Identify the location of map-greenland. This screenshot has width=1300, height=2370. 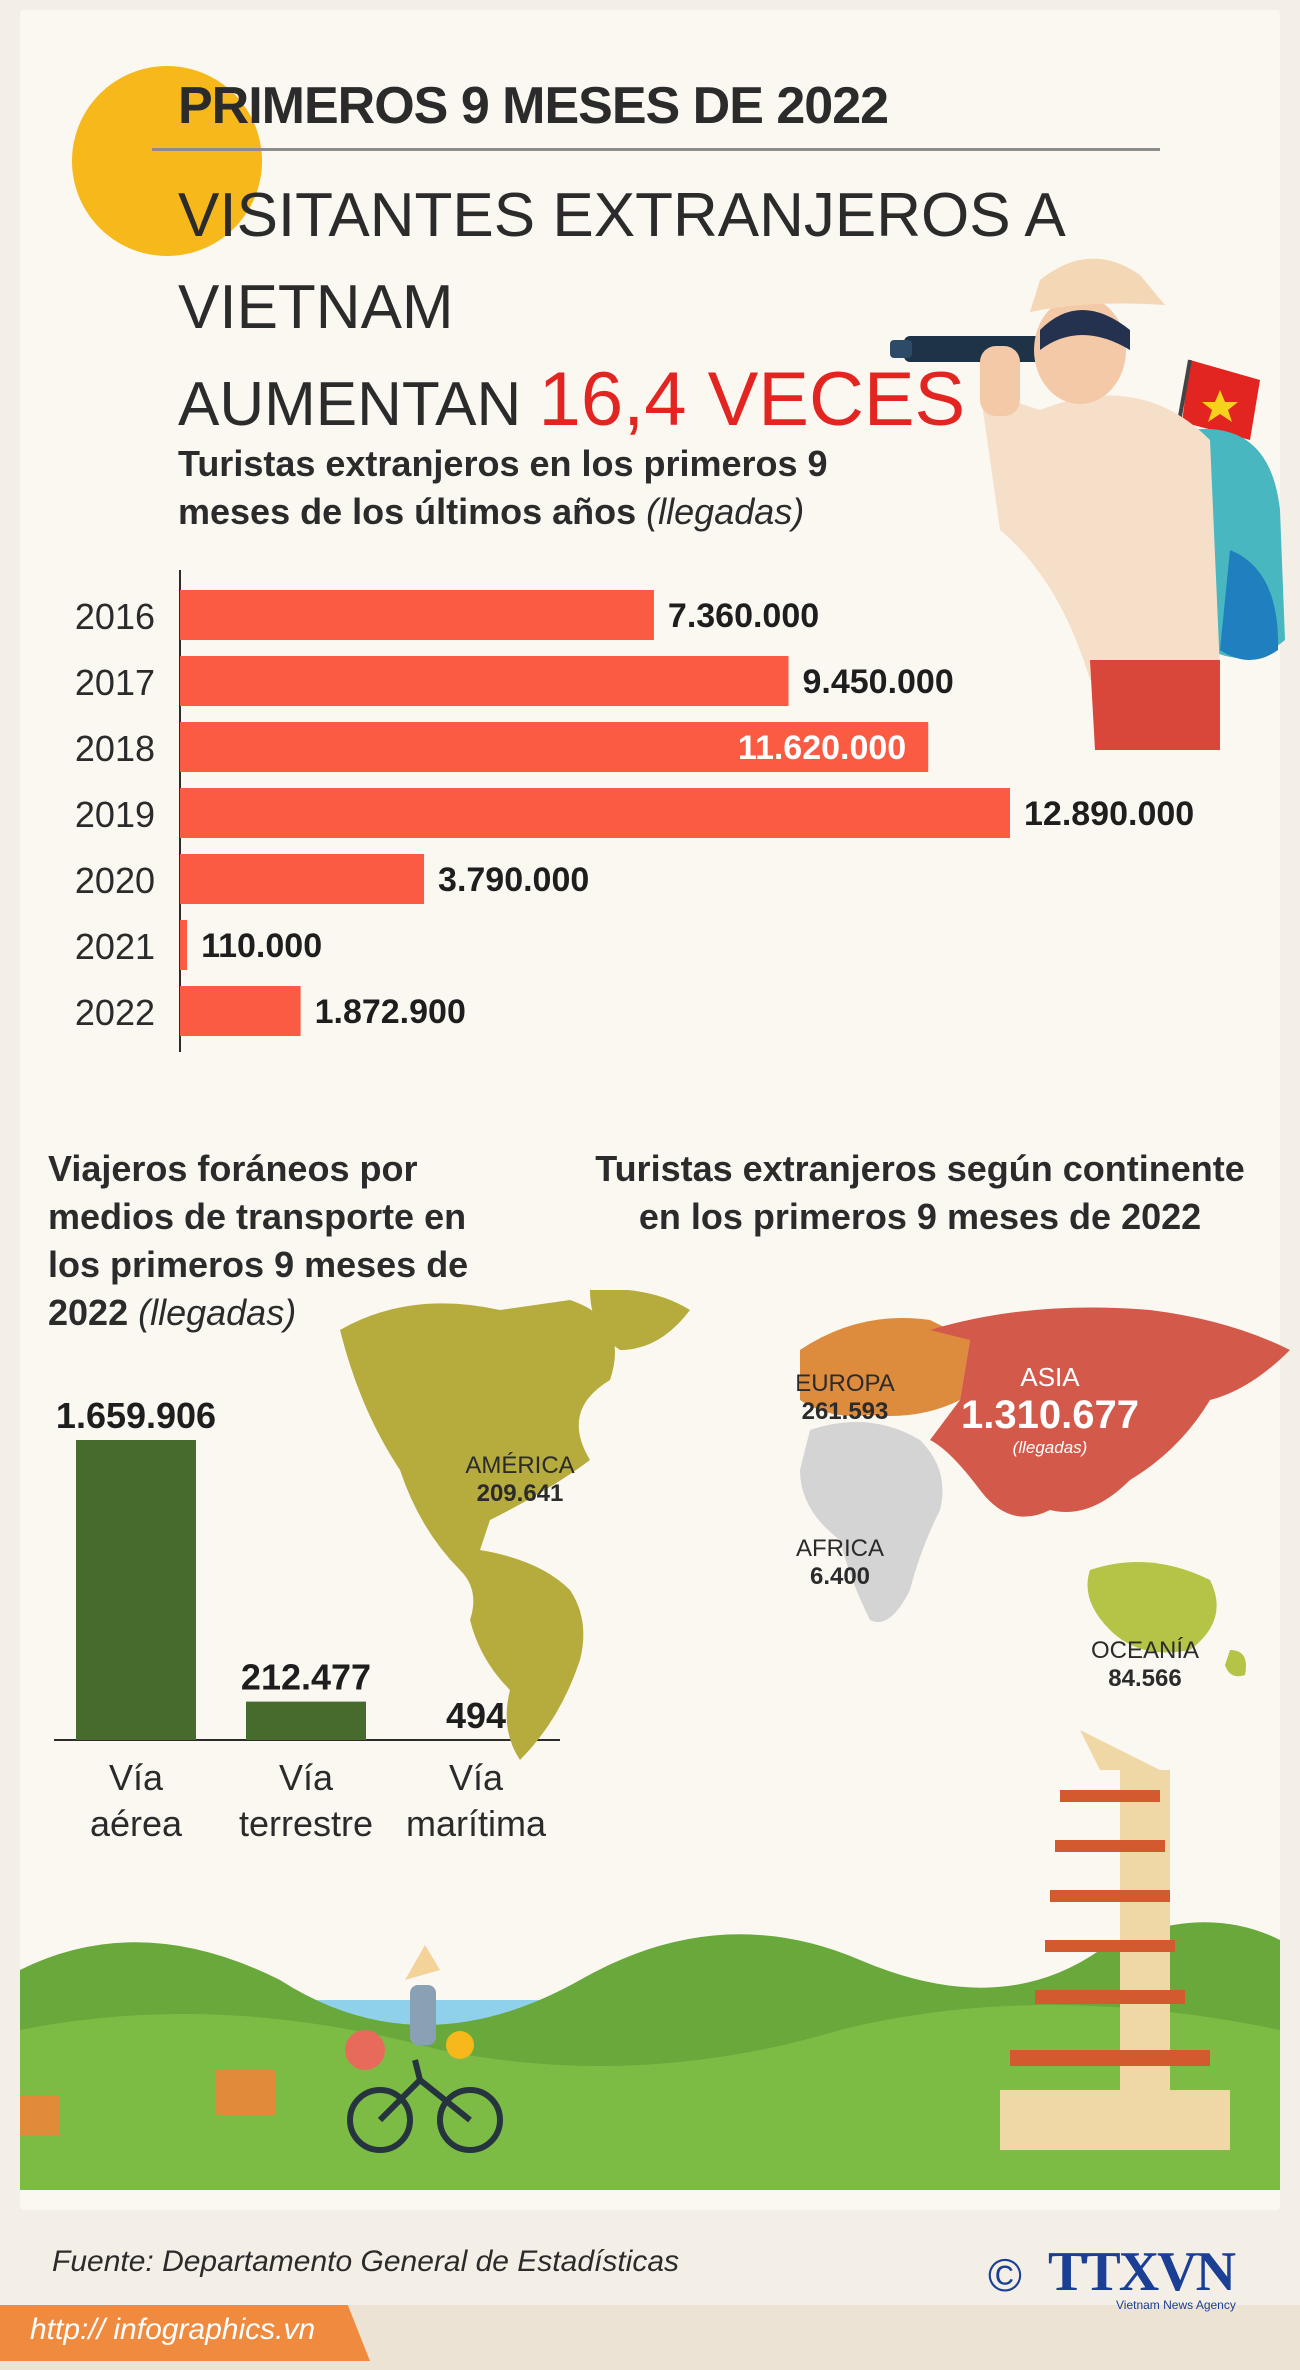
(640, 1320).